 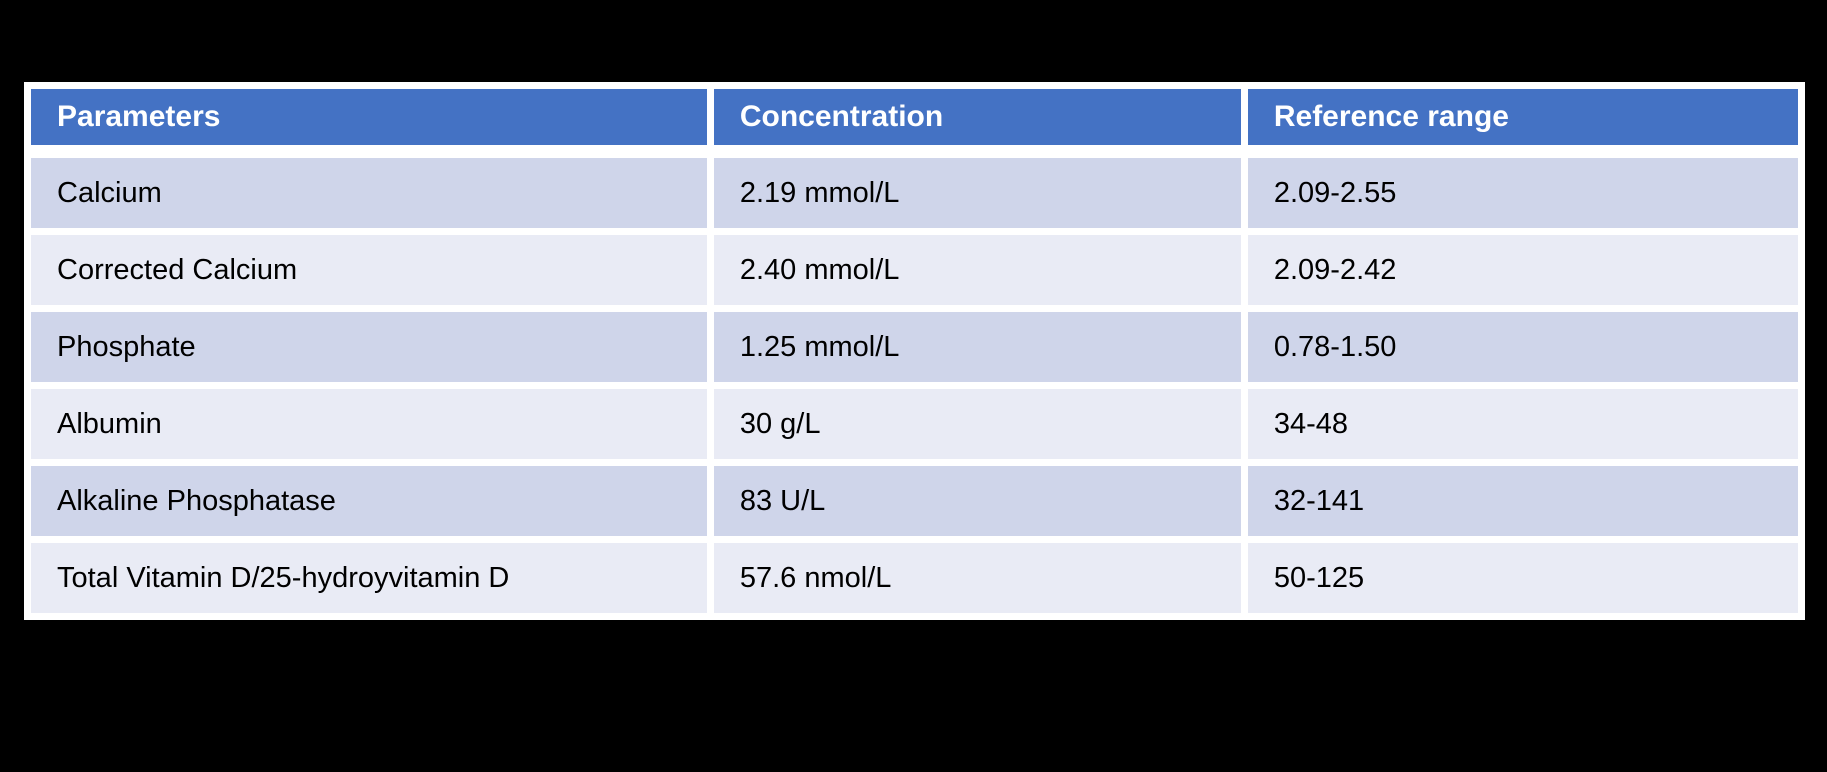 I want to click on table-row: Corrected Calcium 2.40 mmol/L 2.09-2.42, so click(x=914, y=270).